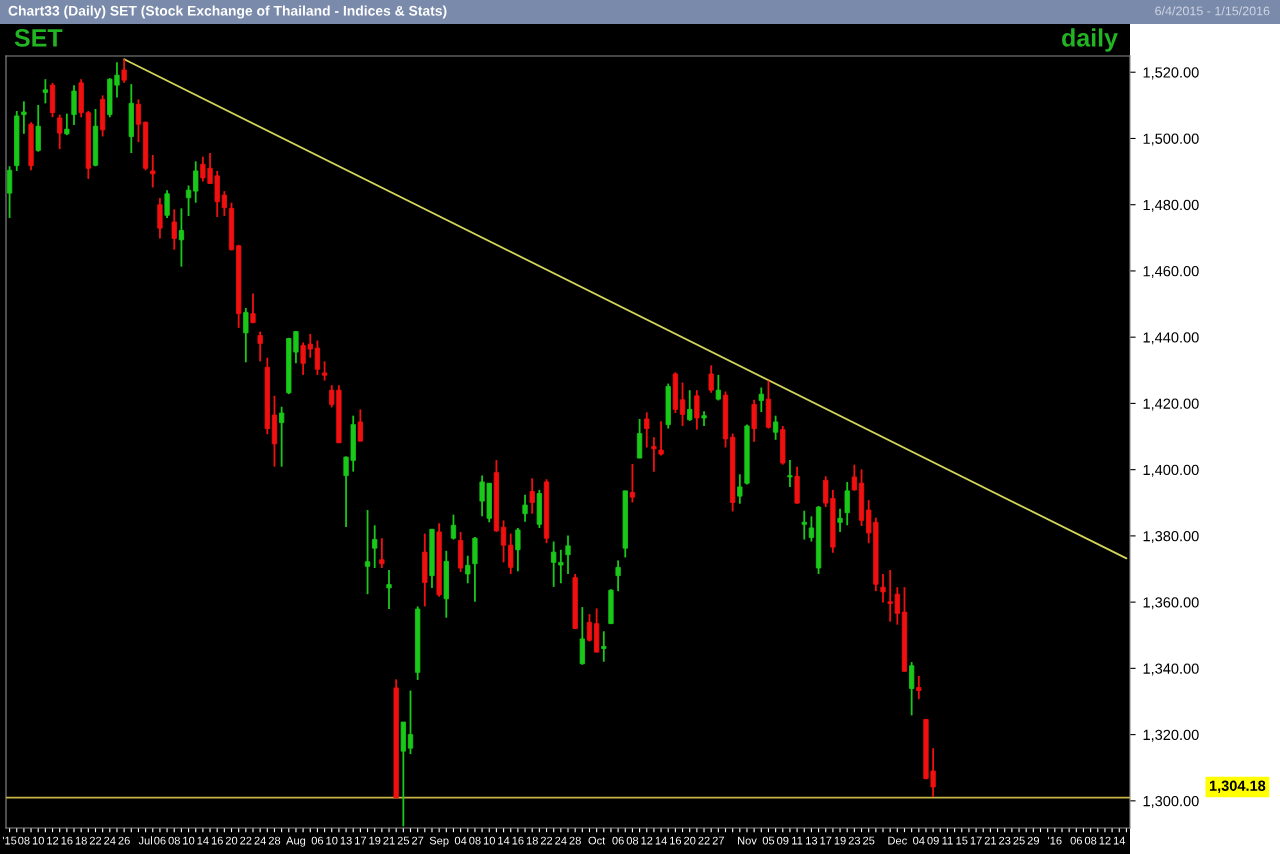 The width and height of the screenshot is (1280, 854). I want to click on y-tick-label: 1,320.00, so click(1171, 735).